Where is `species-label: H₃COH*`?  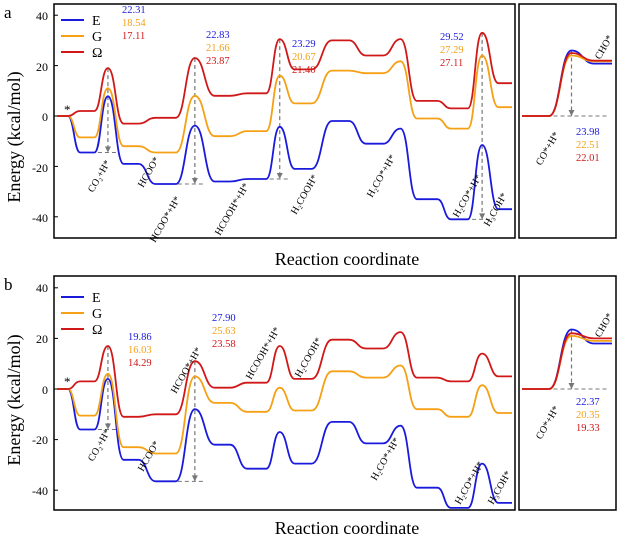 species-label: H₃COH* is located at coordinates (500, 487).